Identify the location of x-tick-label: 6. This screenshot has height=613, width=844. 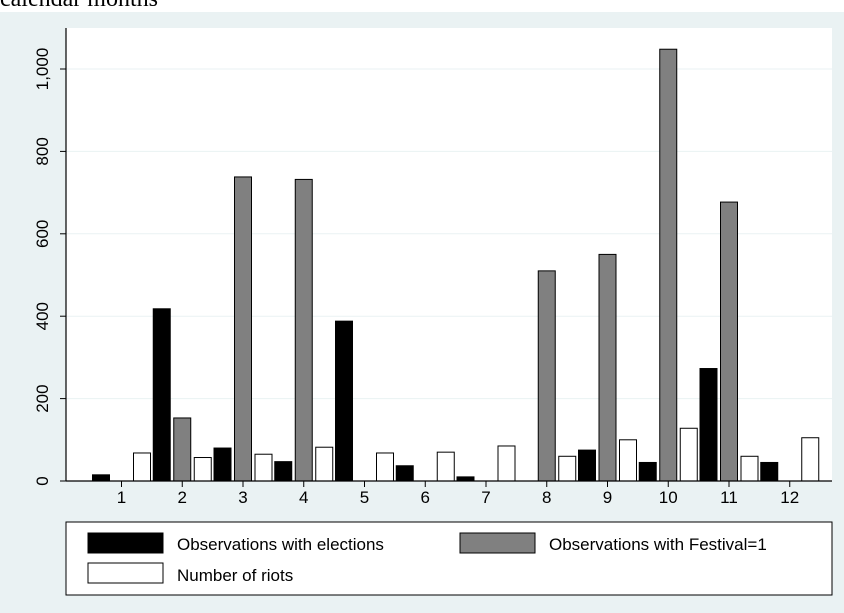
(425, 497).